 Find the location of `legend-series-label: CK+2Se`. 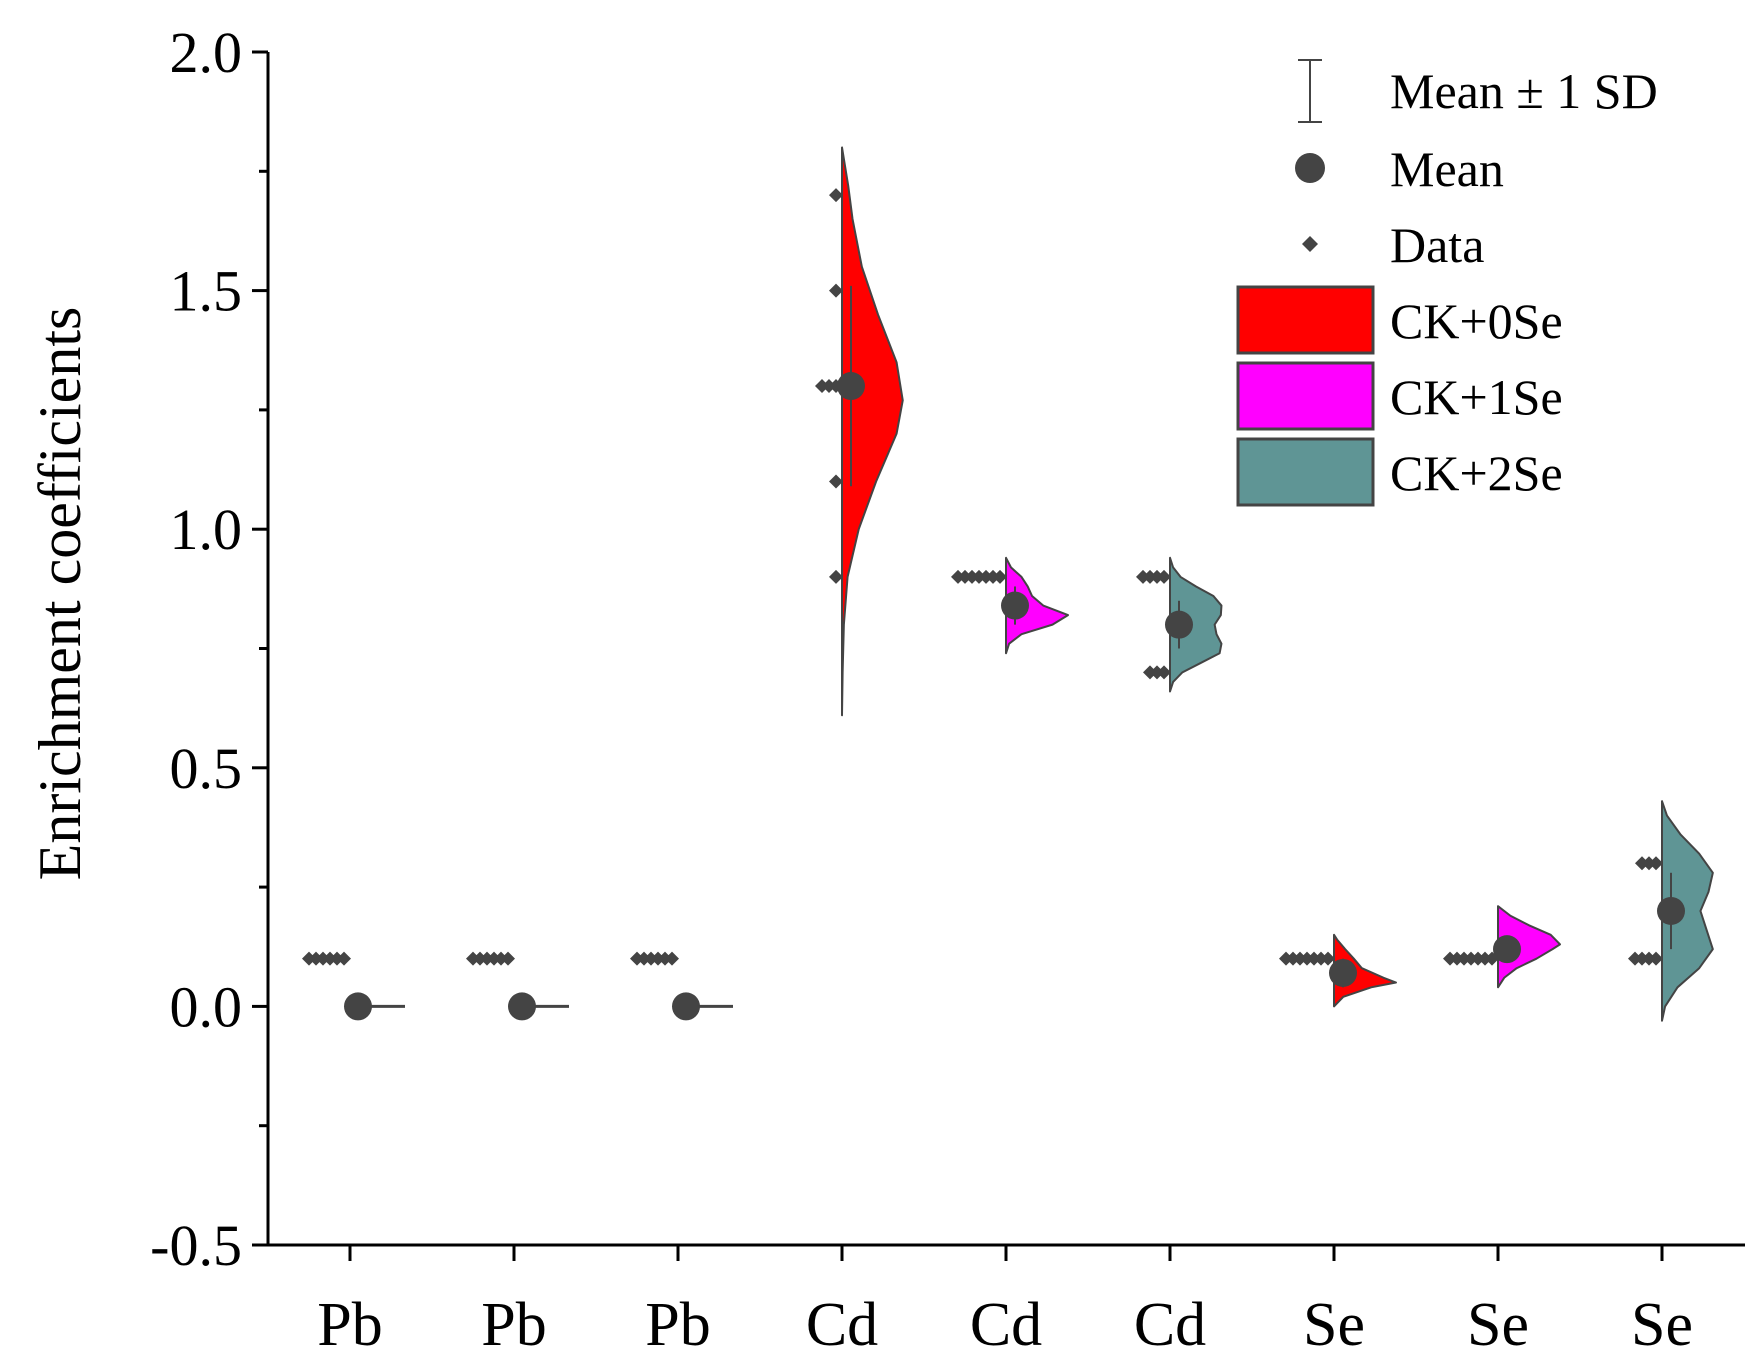

legend-series-label: CK+2Se is located at coordinates (1476, 473).